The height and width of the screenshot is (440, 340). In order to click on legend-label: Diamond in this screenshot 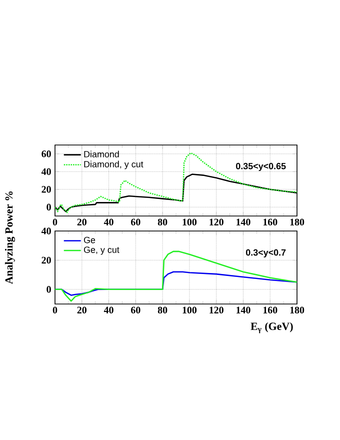, I will do `click(101, 154)`.